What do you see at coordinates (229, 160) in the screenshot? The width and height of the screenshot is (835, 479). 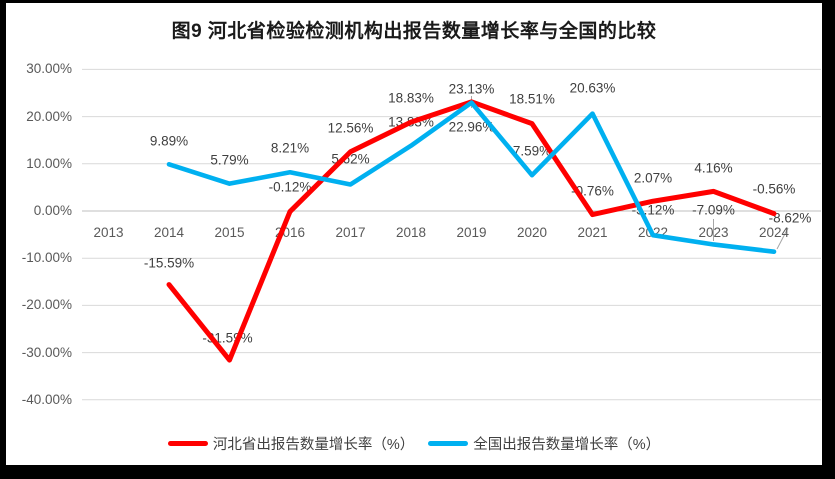 I see `data-label-national: 5.79%` at bounding box center [229, 160].